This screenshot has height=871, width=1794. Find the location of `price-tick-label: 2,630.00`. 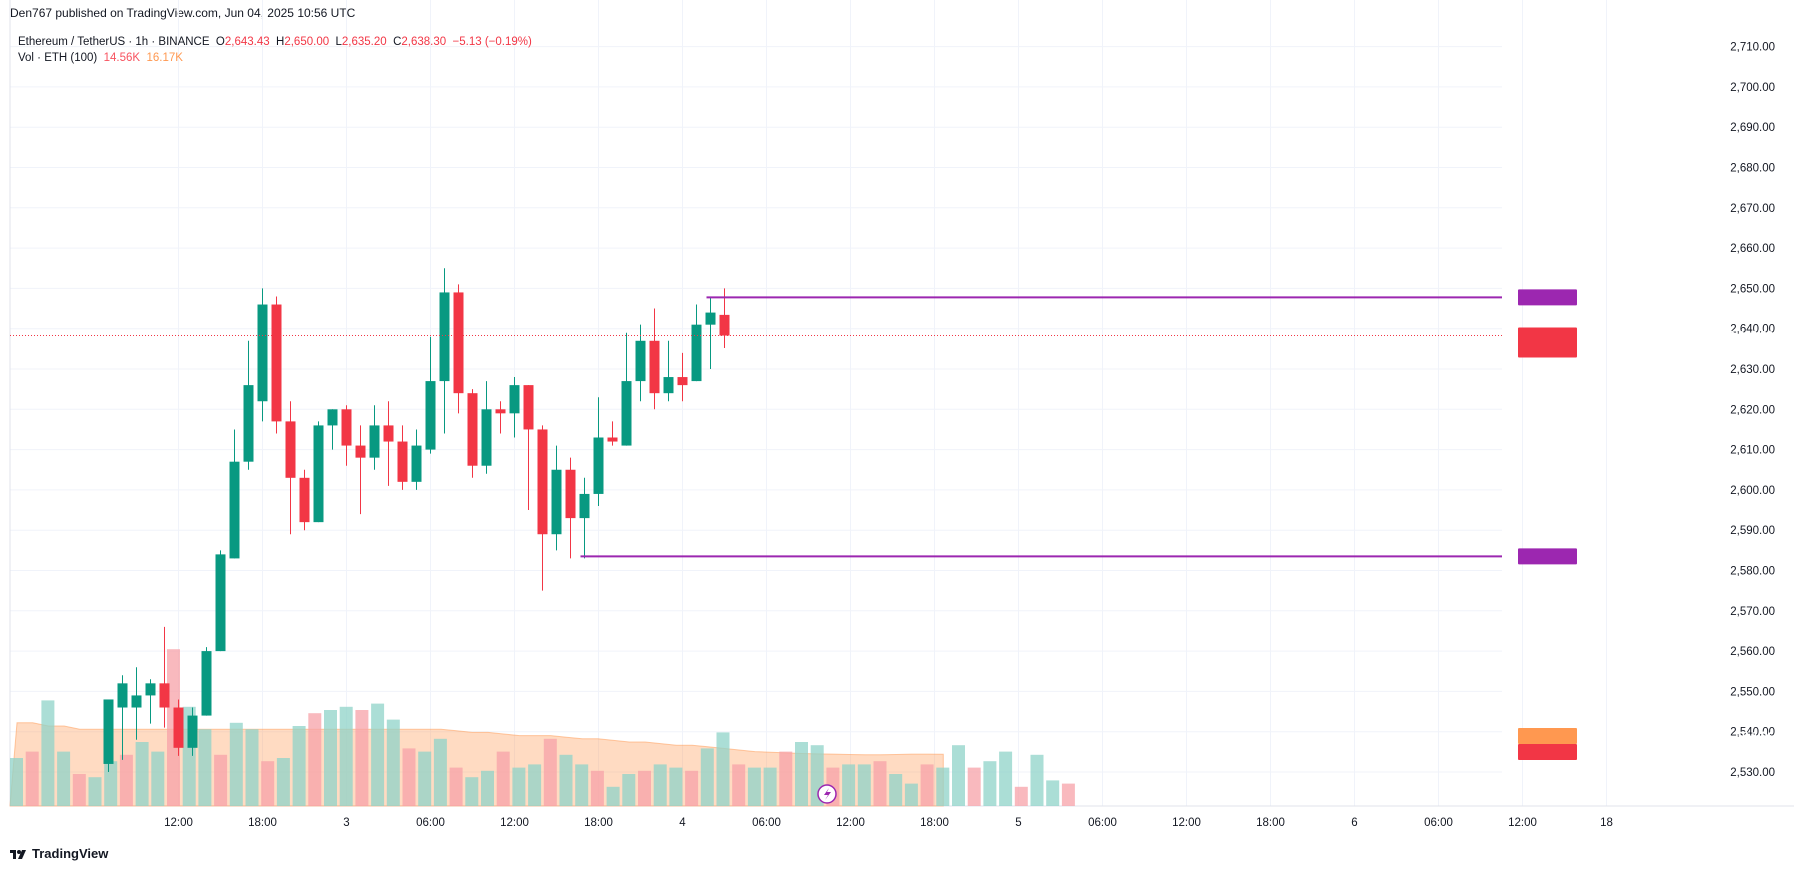

price-tick-label: 2,630.00 is located at coordinates (1752, 370).